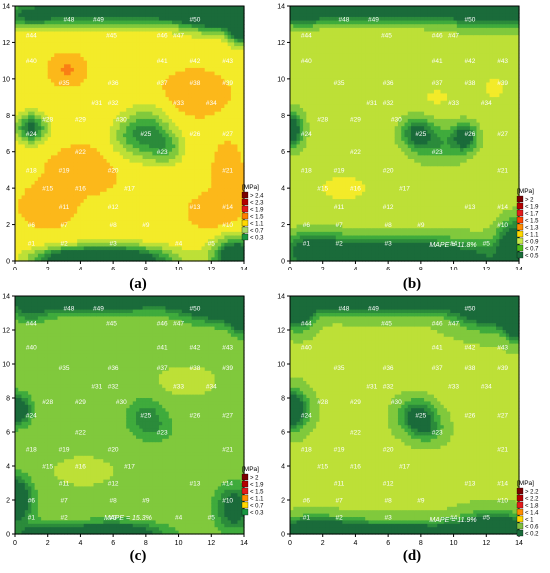 The image size is (550, 573). Describe the element at coordinates (388, 368) in the screenshot. I see `point-label: #36` at that location.